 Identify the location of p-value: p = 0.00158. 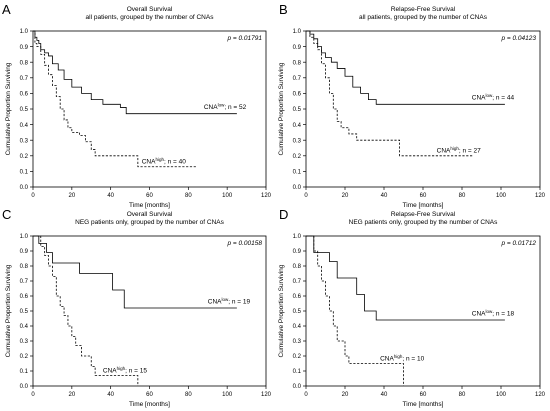
(244, 243).